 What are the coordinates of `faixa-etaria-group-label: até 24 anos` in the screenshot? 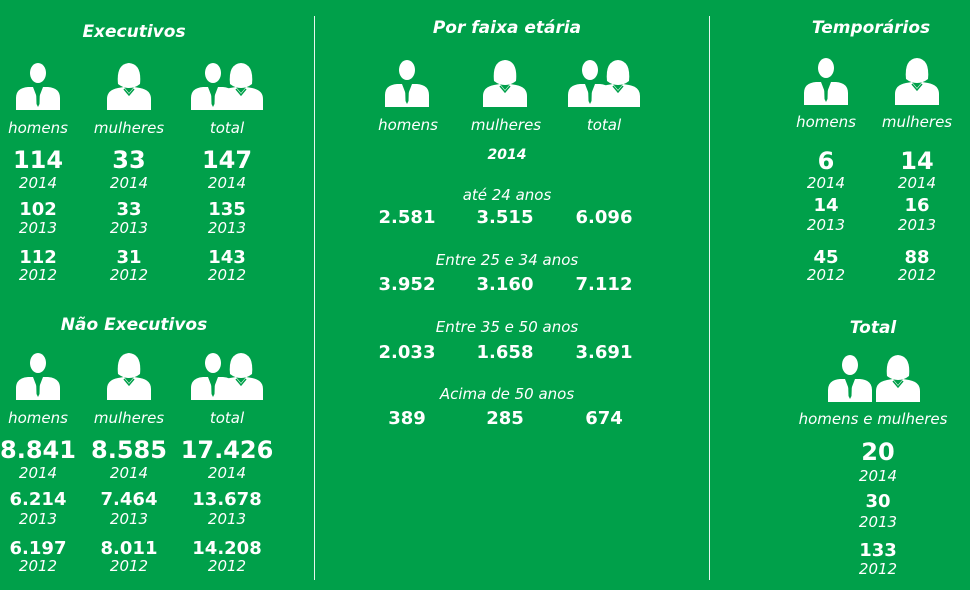 It's located at (507, 195).